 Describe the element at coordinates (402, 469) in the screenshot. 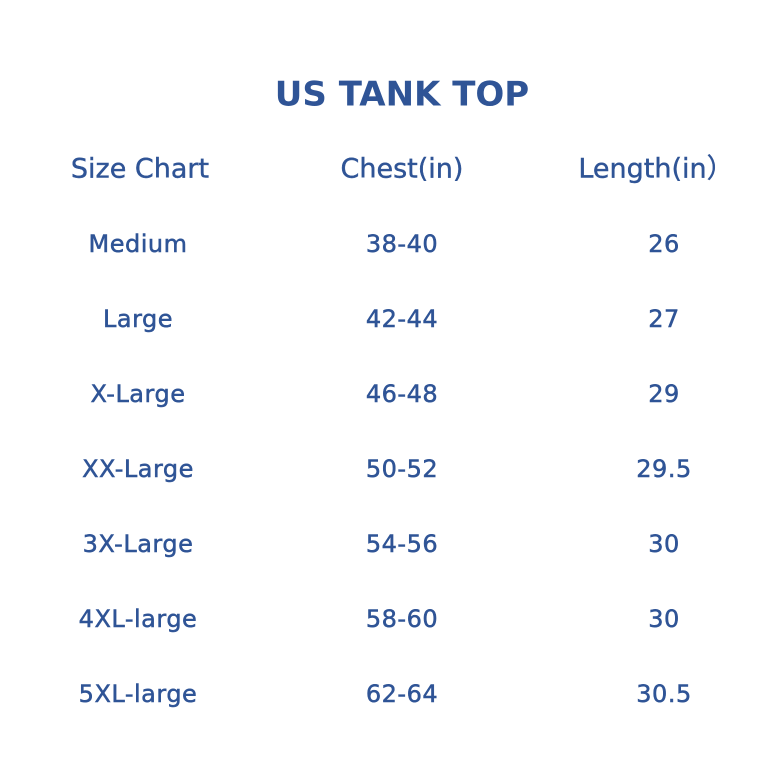

I see `table-cell: 50-52` at that location.